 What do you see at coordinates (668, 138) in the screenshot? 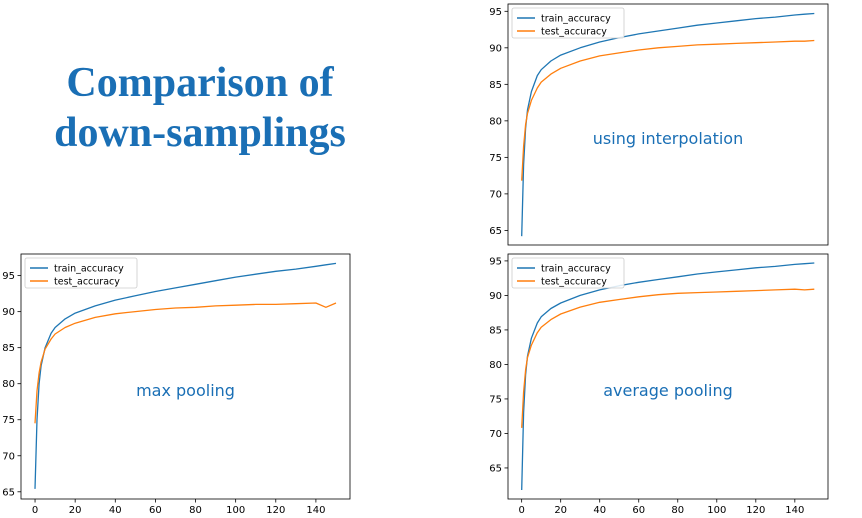
I see `chart-annotation: using interpolation` at bounding box center [668, 138].